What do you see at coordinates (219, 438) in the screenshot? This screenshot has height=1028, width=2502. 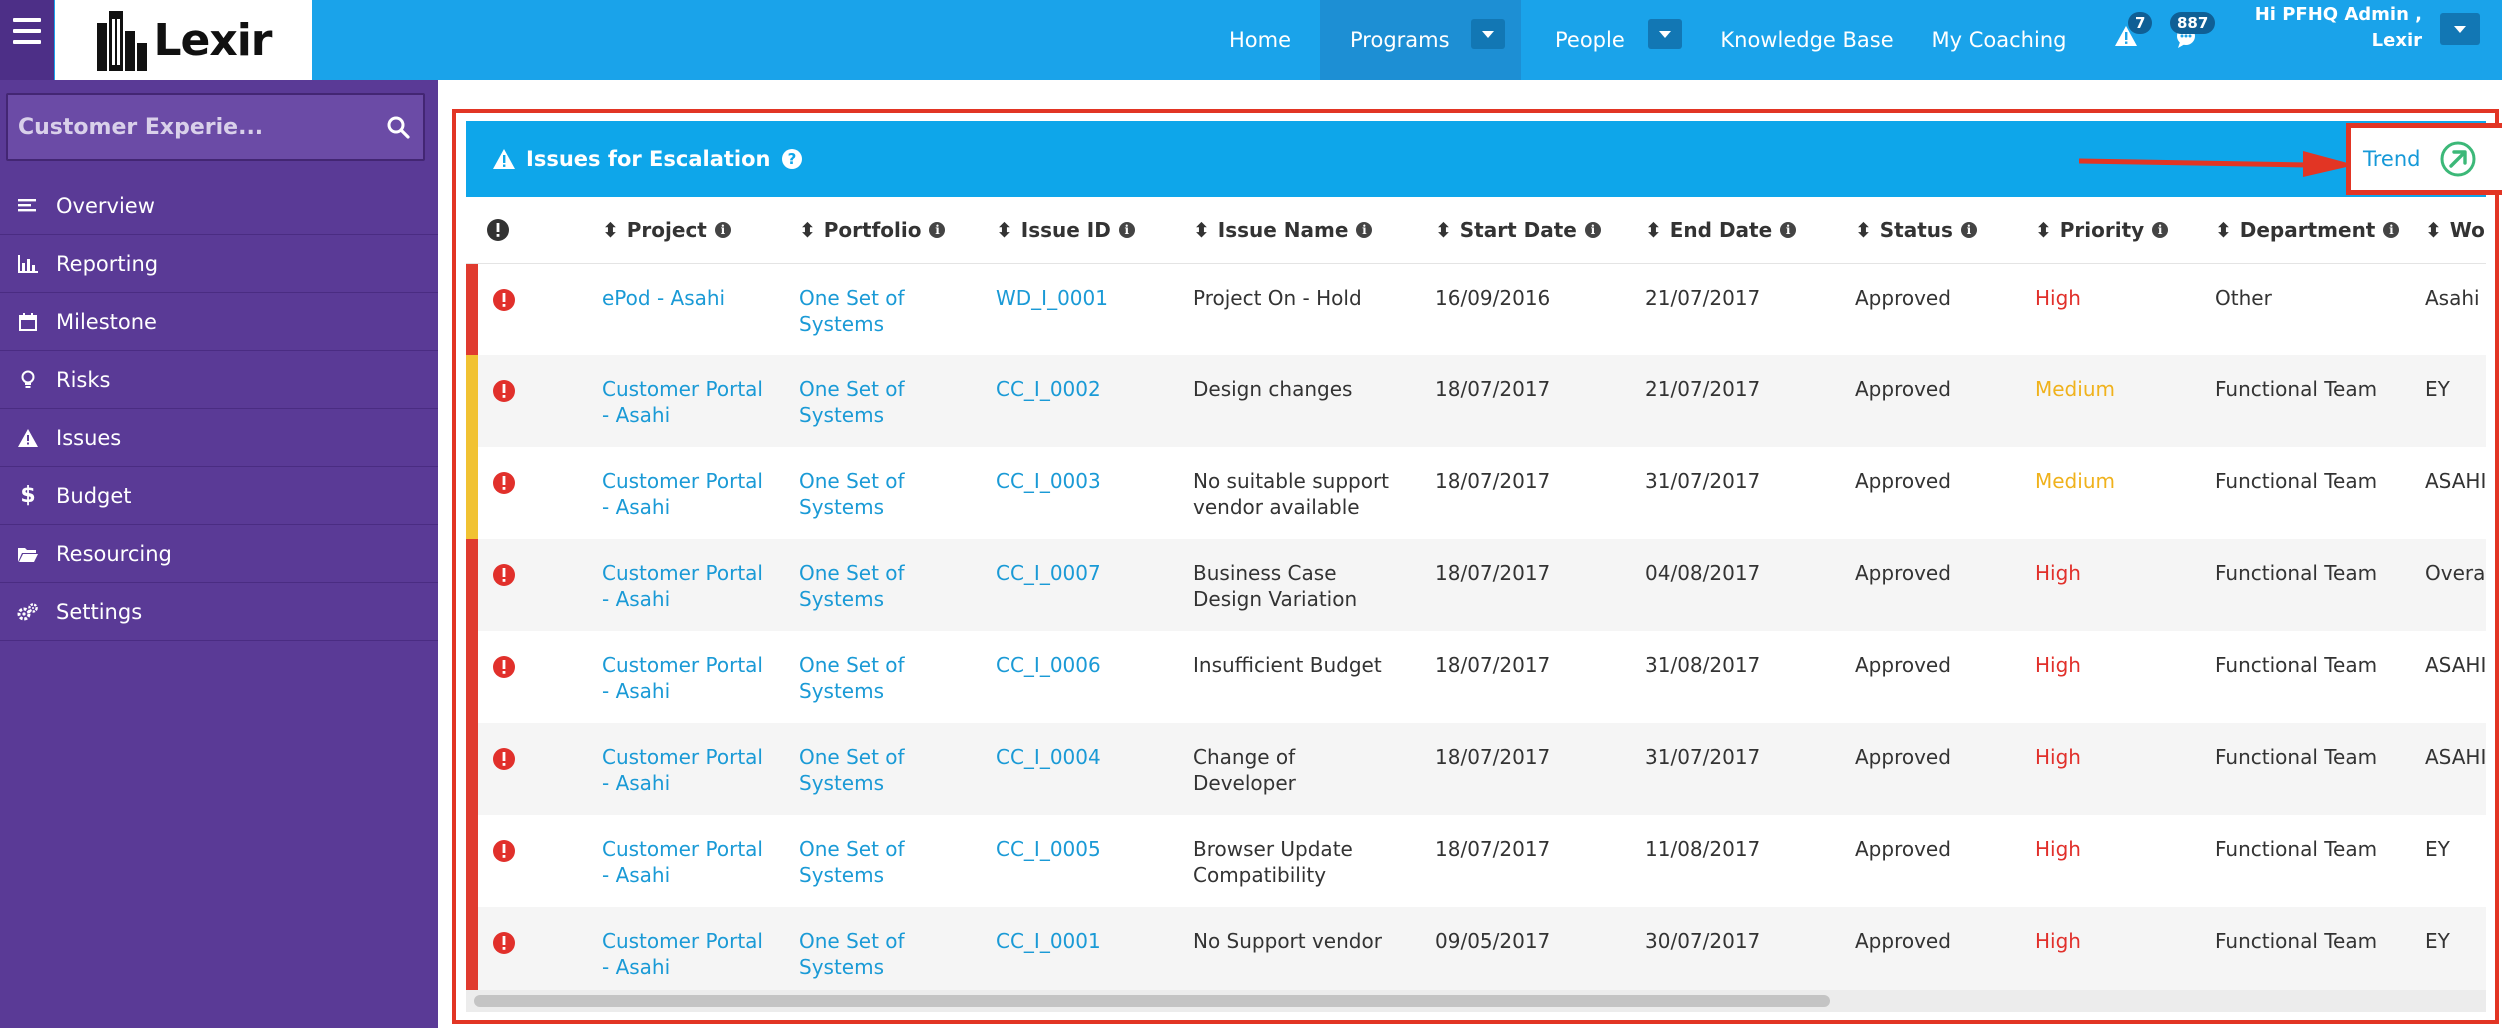 I see `sidebar-item-issues: Issues` at bounding box center [219, 438].